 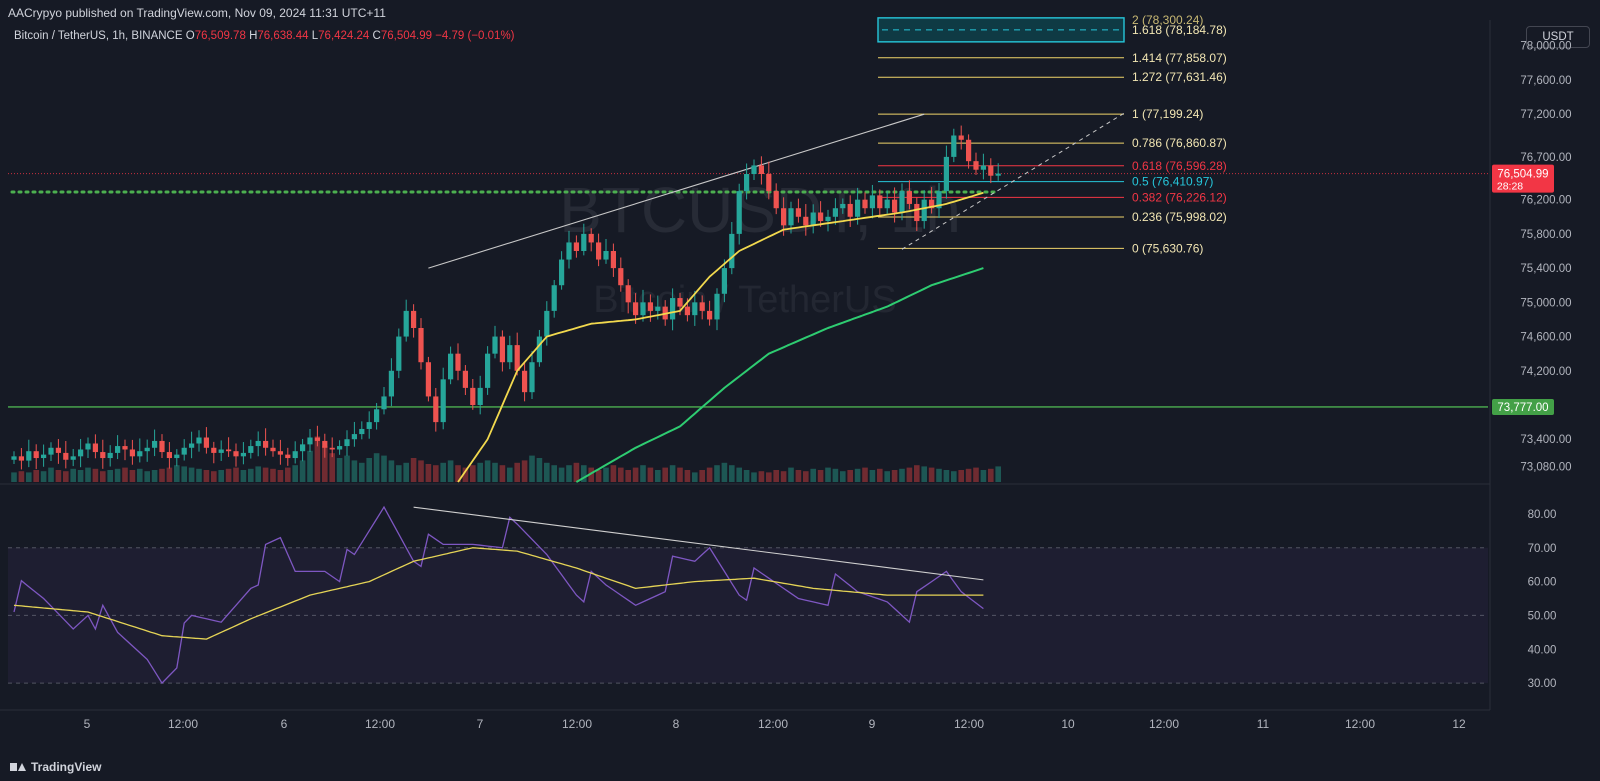 What do you see at coordinates (18, 767) in the screenshot?
I see `tradingview-logo-icon` at bounding box center [18, 767].